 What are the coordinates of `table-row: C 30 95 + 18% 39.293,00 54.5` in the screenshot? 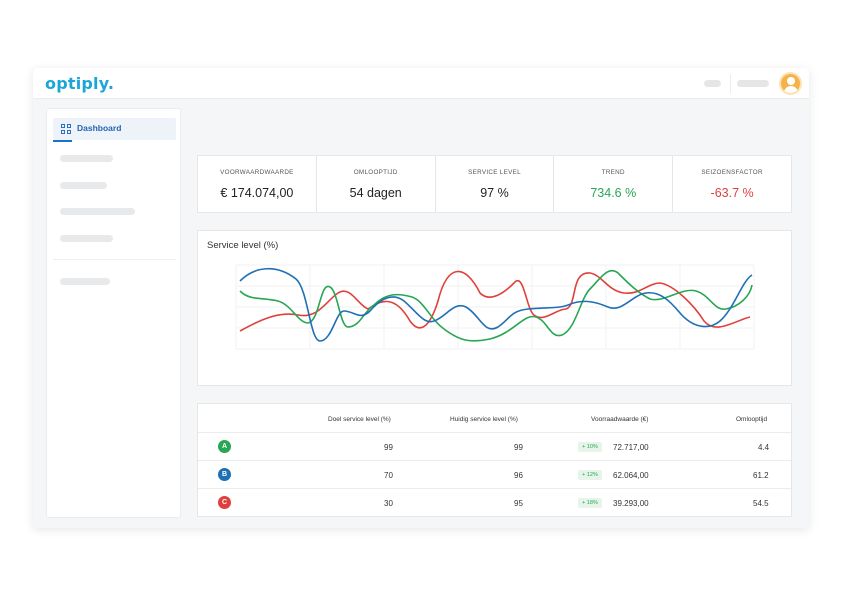 It's located at (494, 502).